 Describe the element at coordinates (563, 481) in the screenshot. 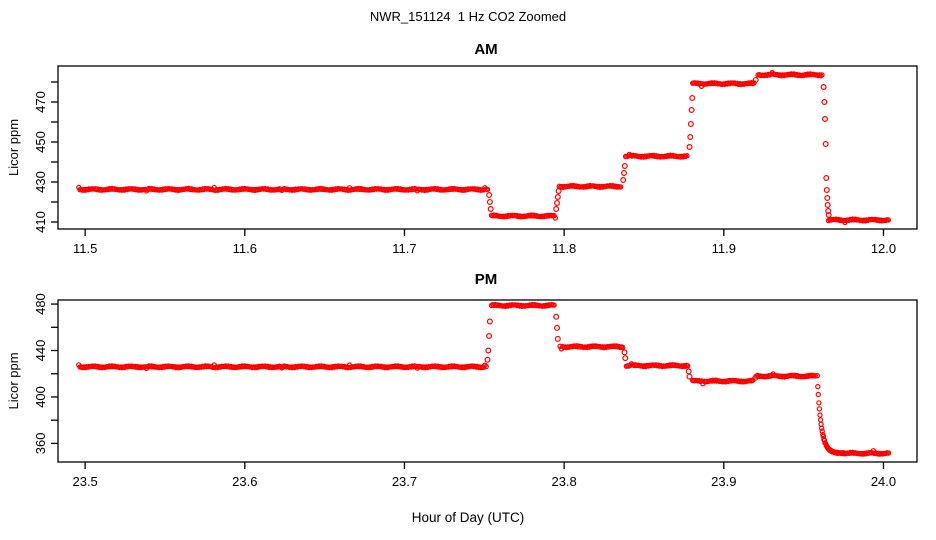

I see `pm-x-tick-label: 23.8` at that location.